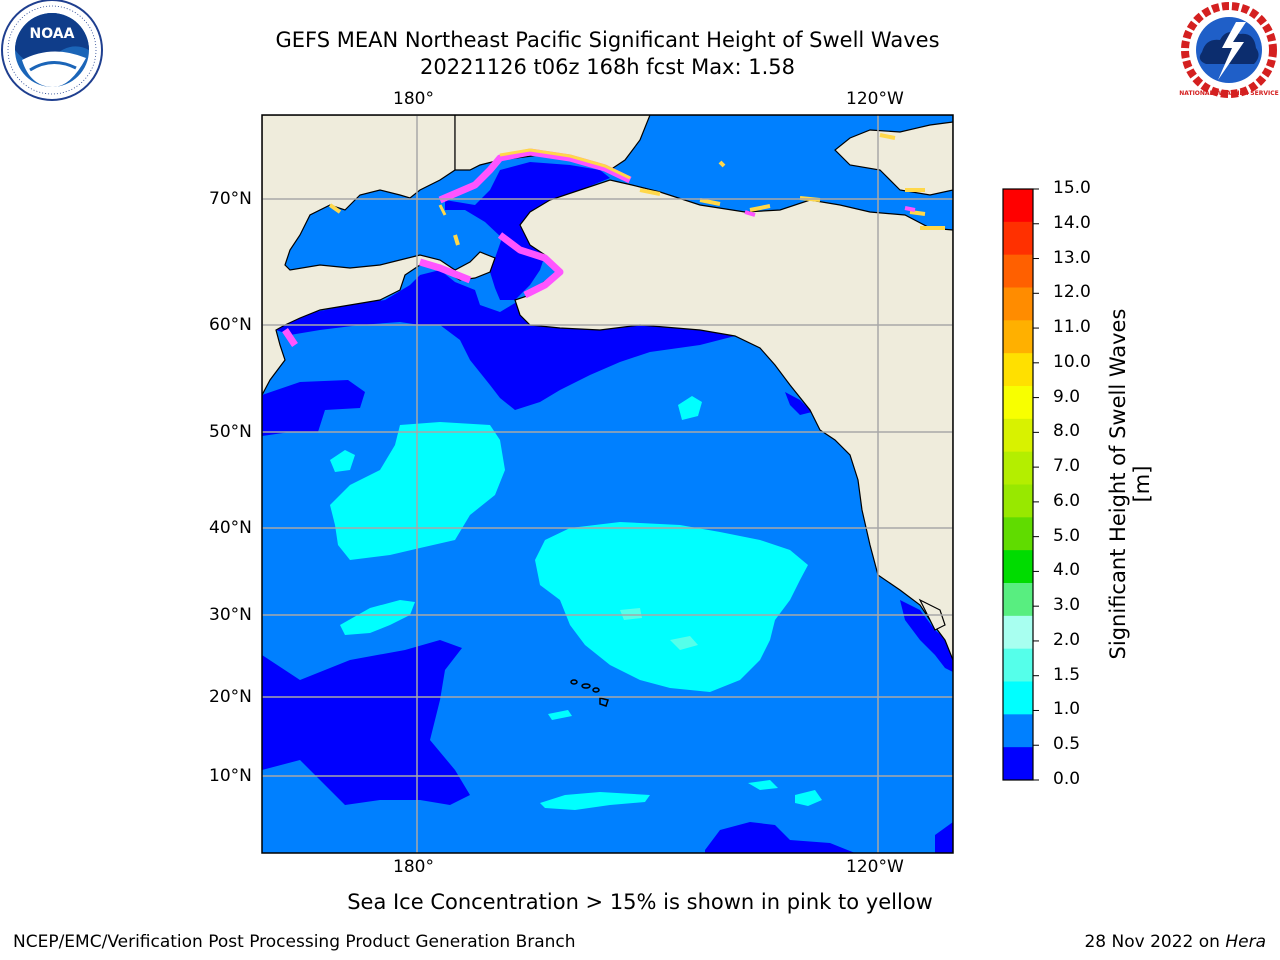 This screenshot has height=960, width=1280. I want to click on hawaii-islands, so click(589, 693).